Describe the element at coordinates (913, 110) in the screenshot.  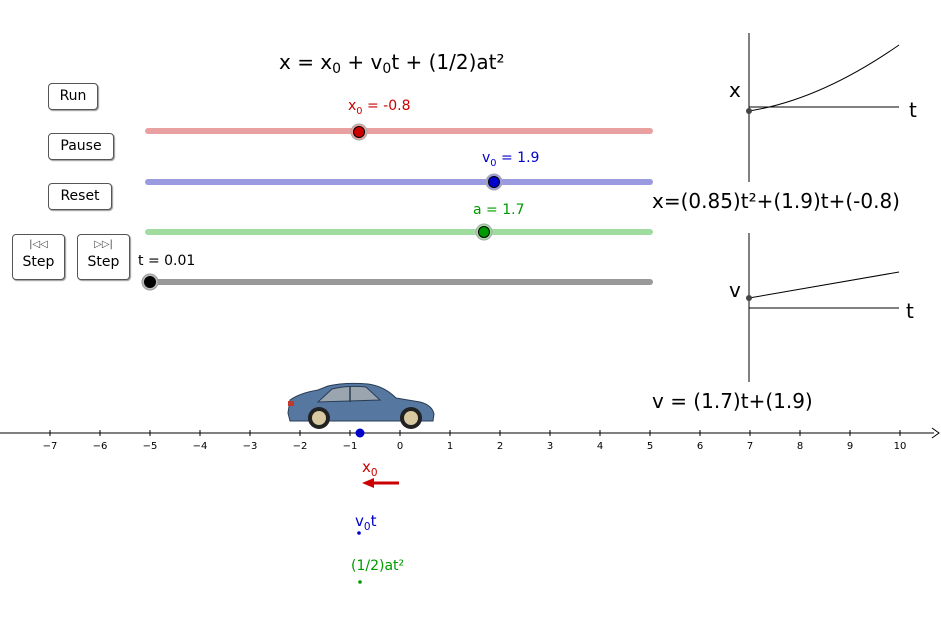
I see `x-graph-t-label: t` at that location.